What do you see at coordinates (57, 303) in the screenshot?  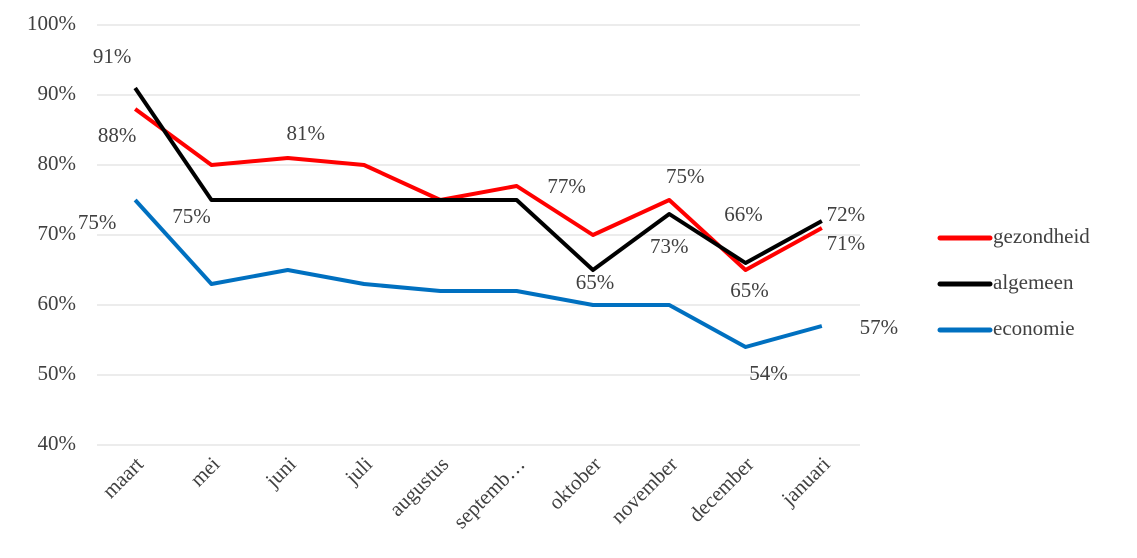 I see `y-tick-label: 60%` at bounding box center [57, 303].